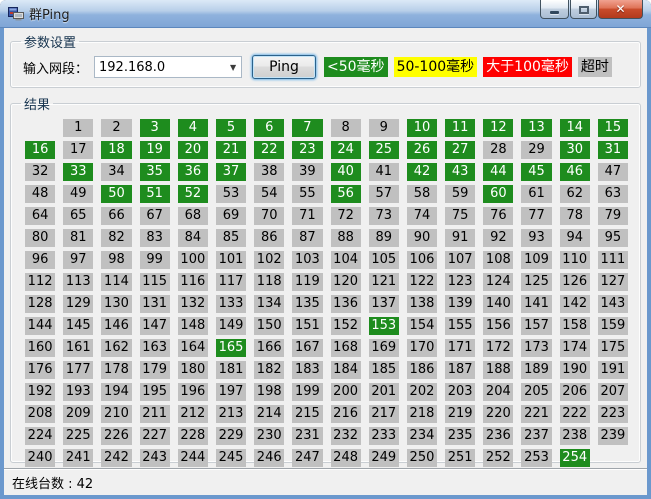  Describe the element at coordinates (612, 370) in the screenshot. I see `grid-cell: 191` at that location.